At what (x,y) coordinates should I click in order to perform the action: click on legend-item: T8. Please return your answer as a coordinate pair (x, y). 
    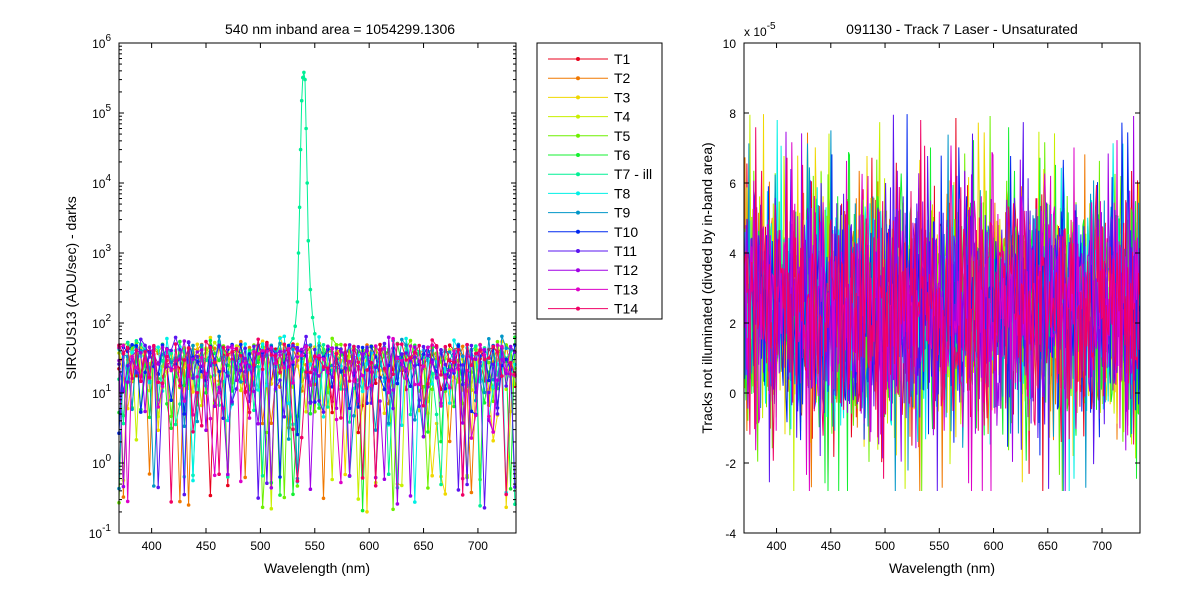
    Looking at the image, I should click on (589, 193).